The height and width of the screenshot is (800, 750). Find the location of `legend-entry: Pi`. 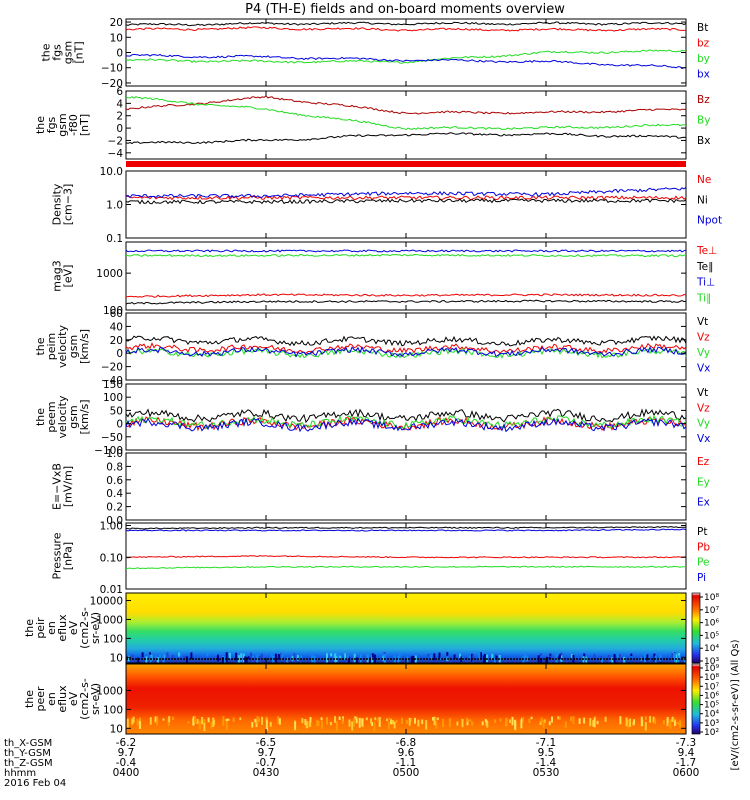

legend-entry: Pi is located at coordinates (701, 578).